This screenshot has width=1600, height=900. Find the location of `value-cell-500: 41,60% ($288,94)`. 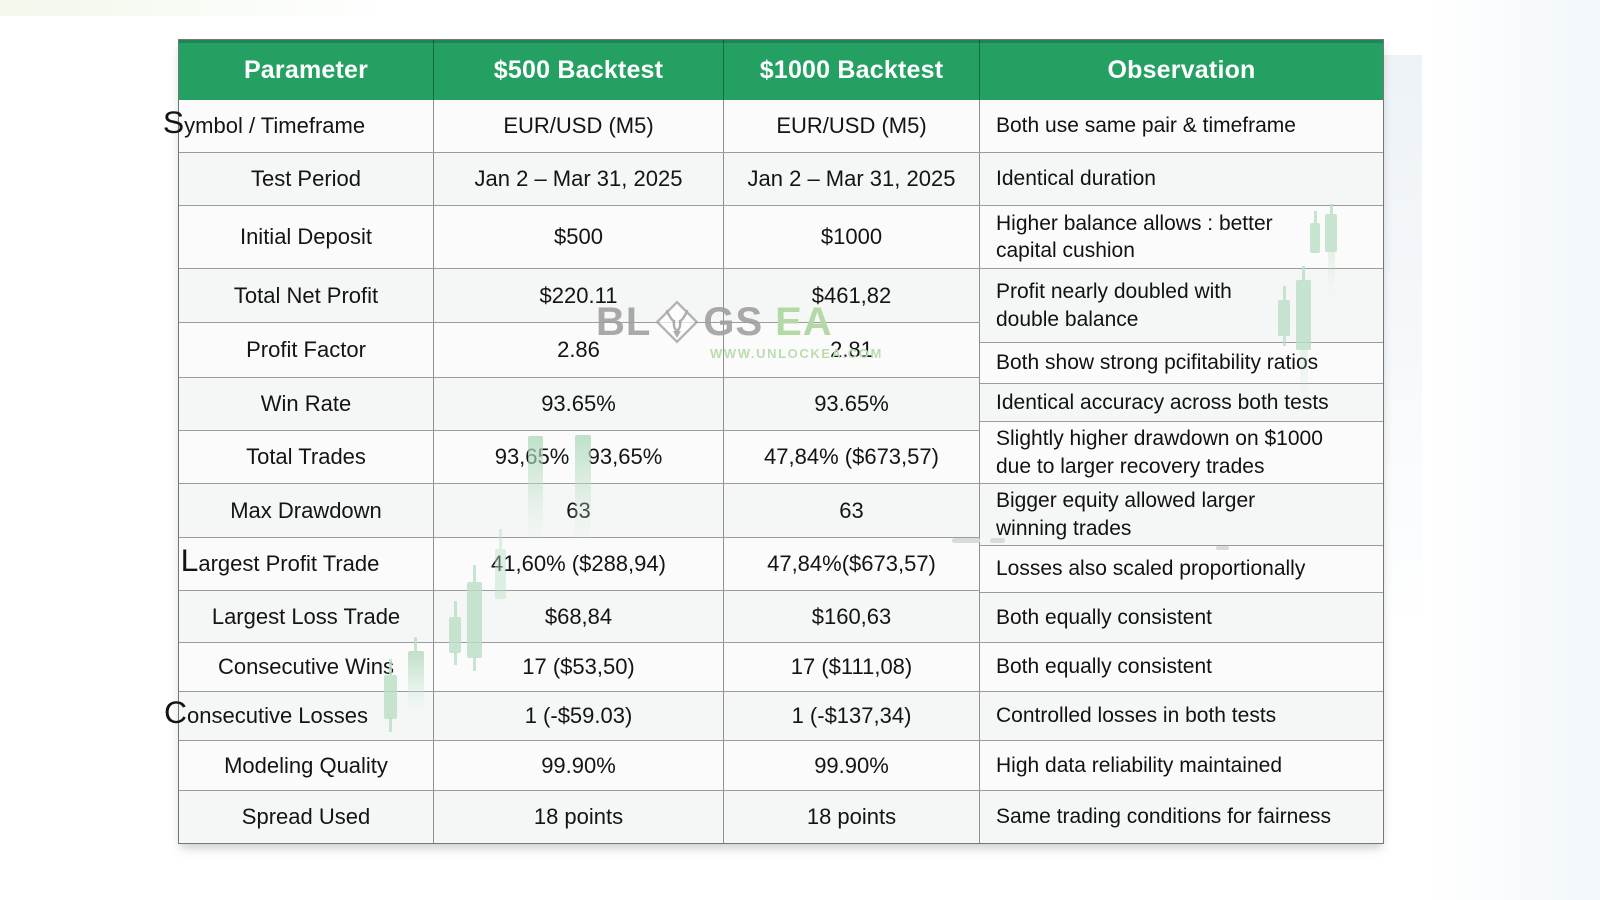

value-cell-500: 41,60% ($288,94) is located at coordinates (579, 564).